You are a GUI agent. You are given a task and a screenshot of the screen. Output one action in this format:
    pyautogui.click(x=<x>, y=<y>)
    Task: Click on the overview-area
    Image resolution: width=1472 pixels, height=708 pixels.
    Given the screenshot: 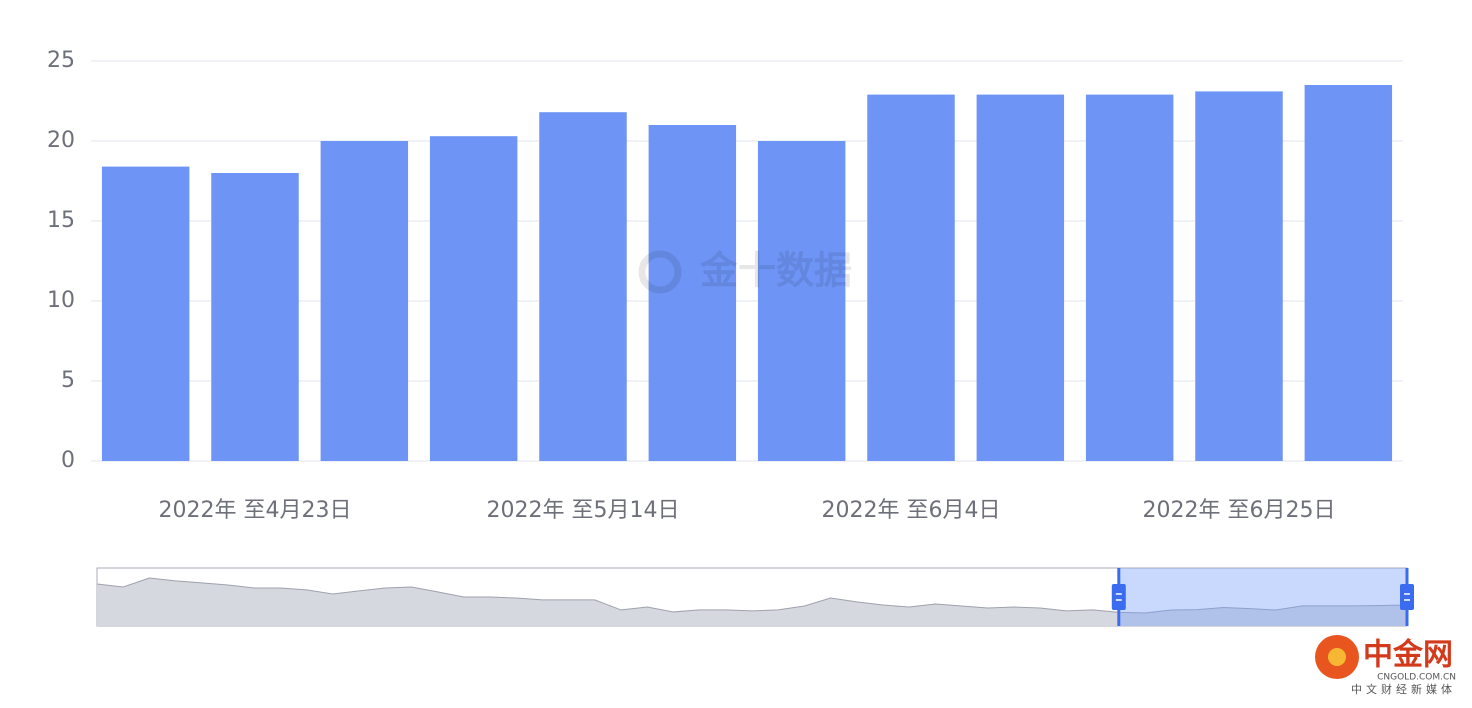 What is the action you would take?
    pyautogui.click(x=752, y=602)
    